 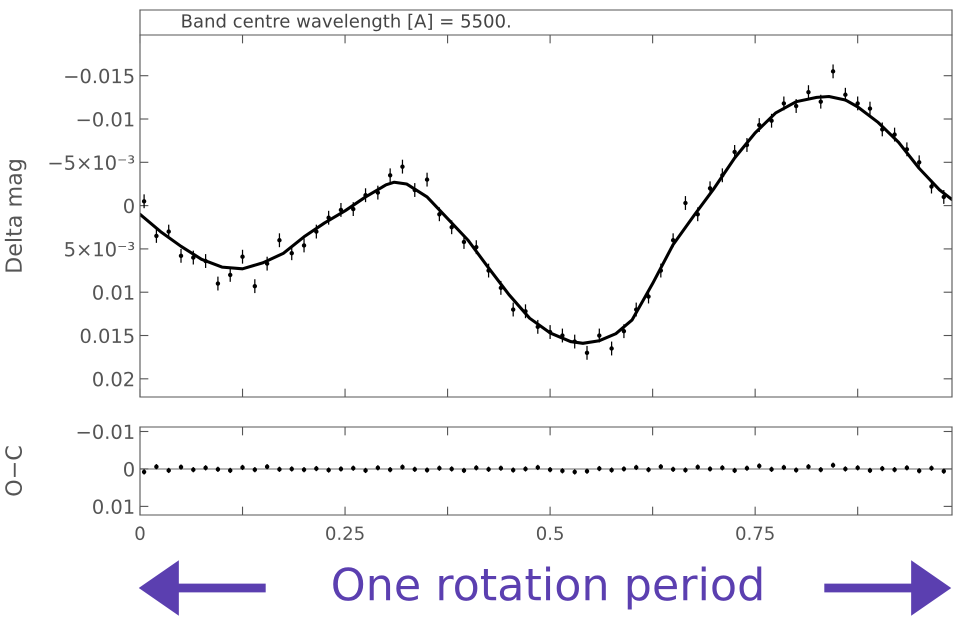 What do you see at coordinates (547, 588) in the screenshot?
I see `text: One rotation period` at bounding box center [547, 588].